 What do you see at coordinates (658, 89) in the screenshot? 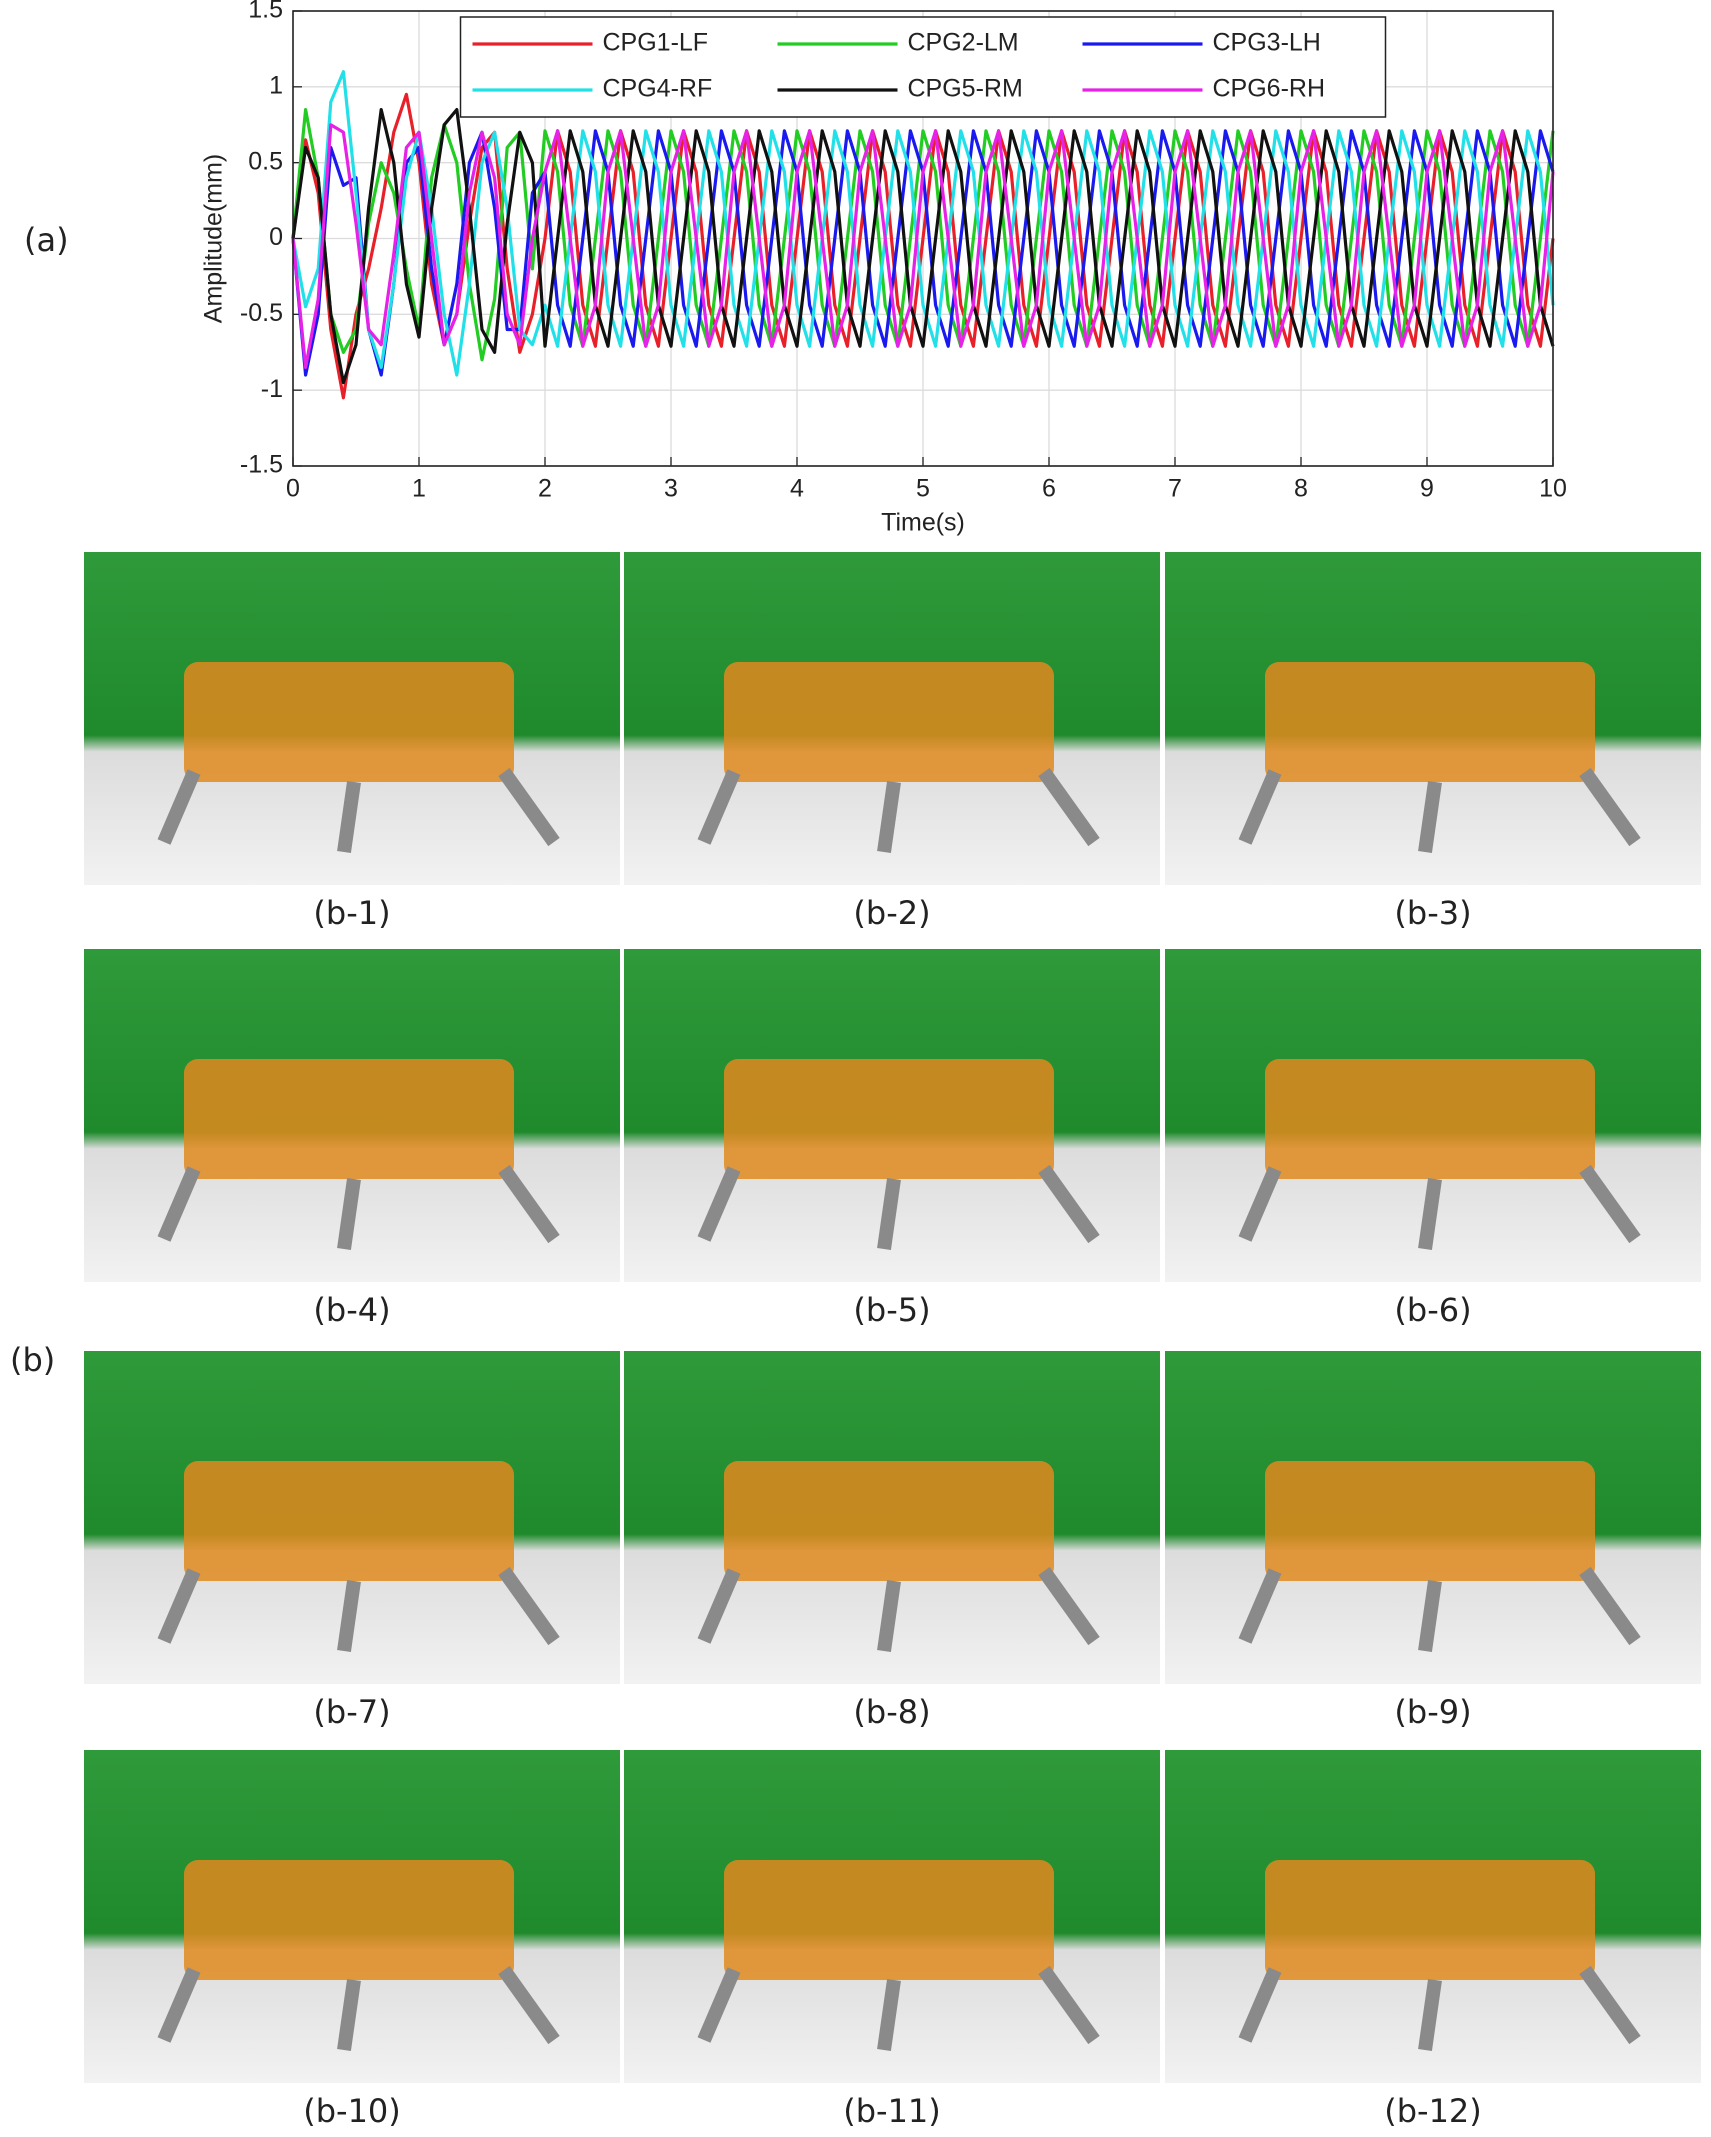
I see `legend-label: CPG4-RF` at bounding box center [658, 89].